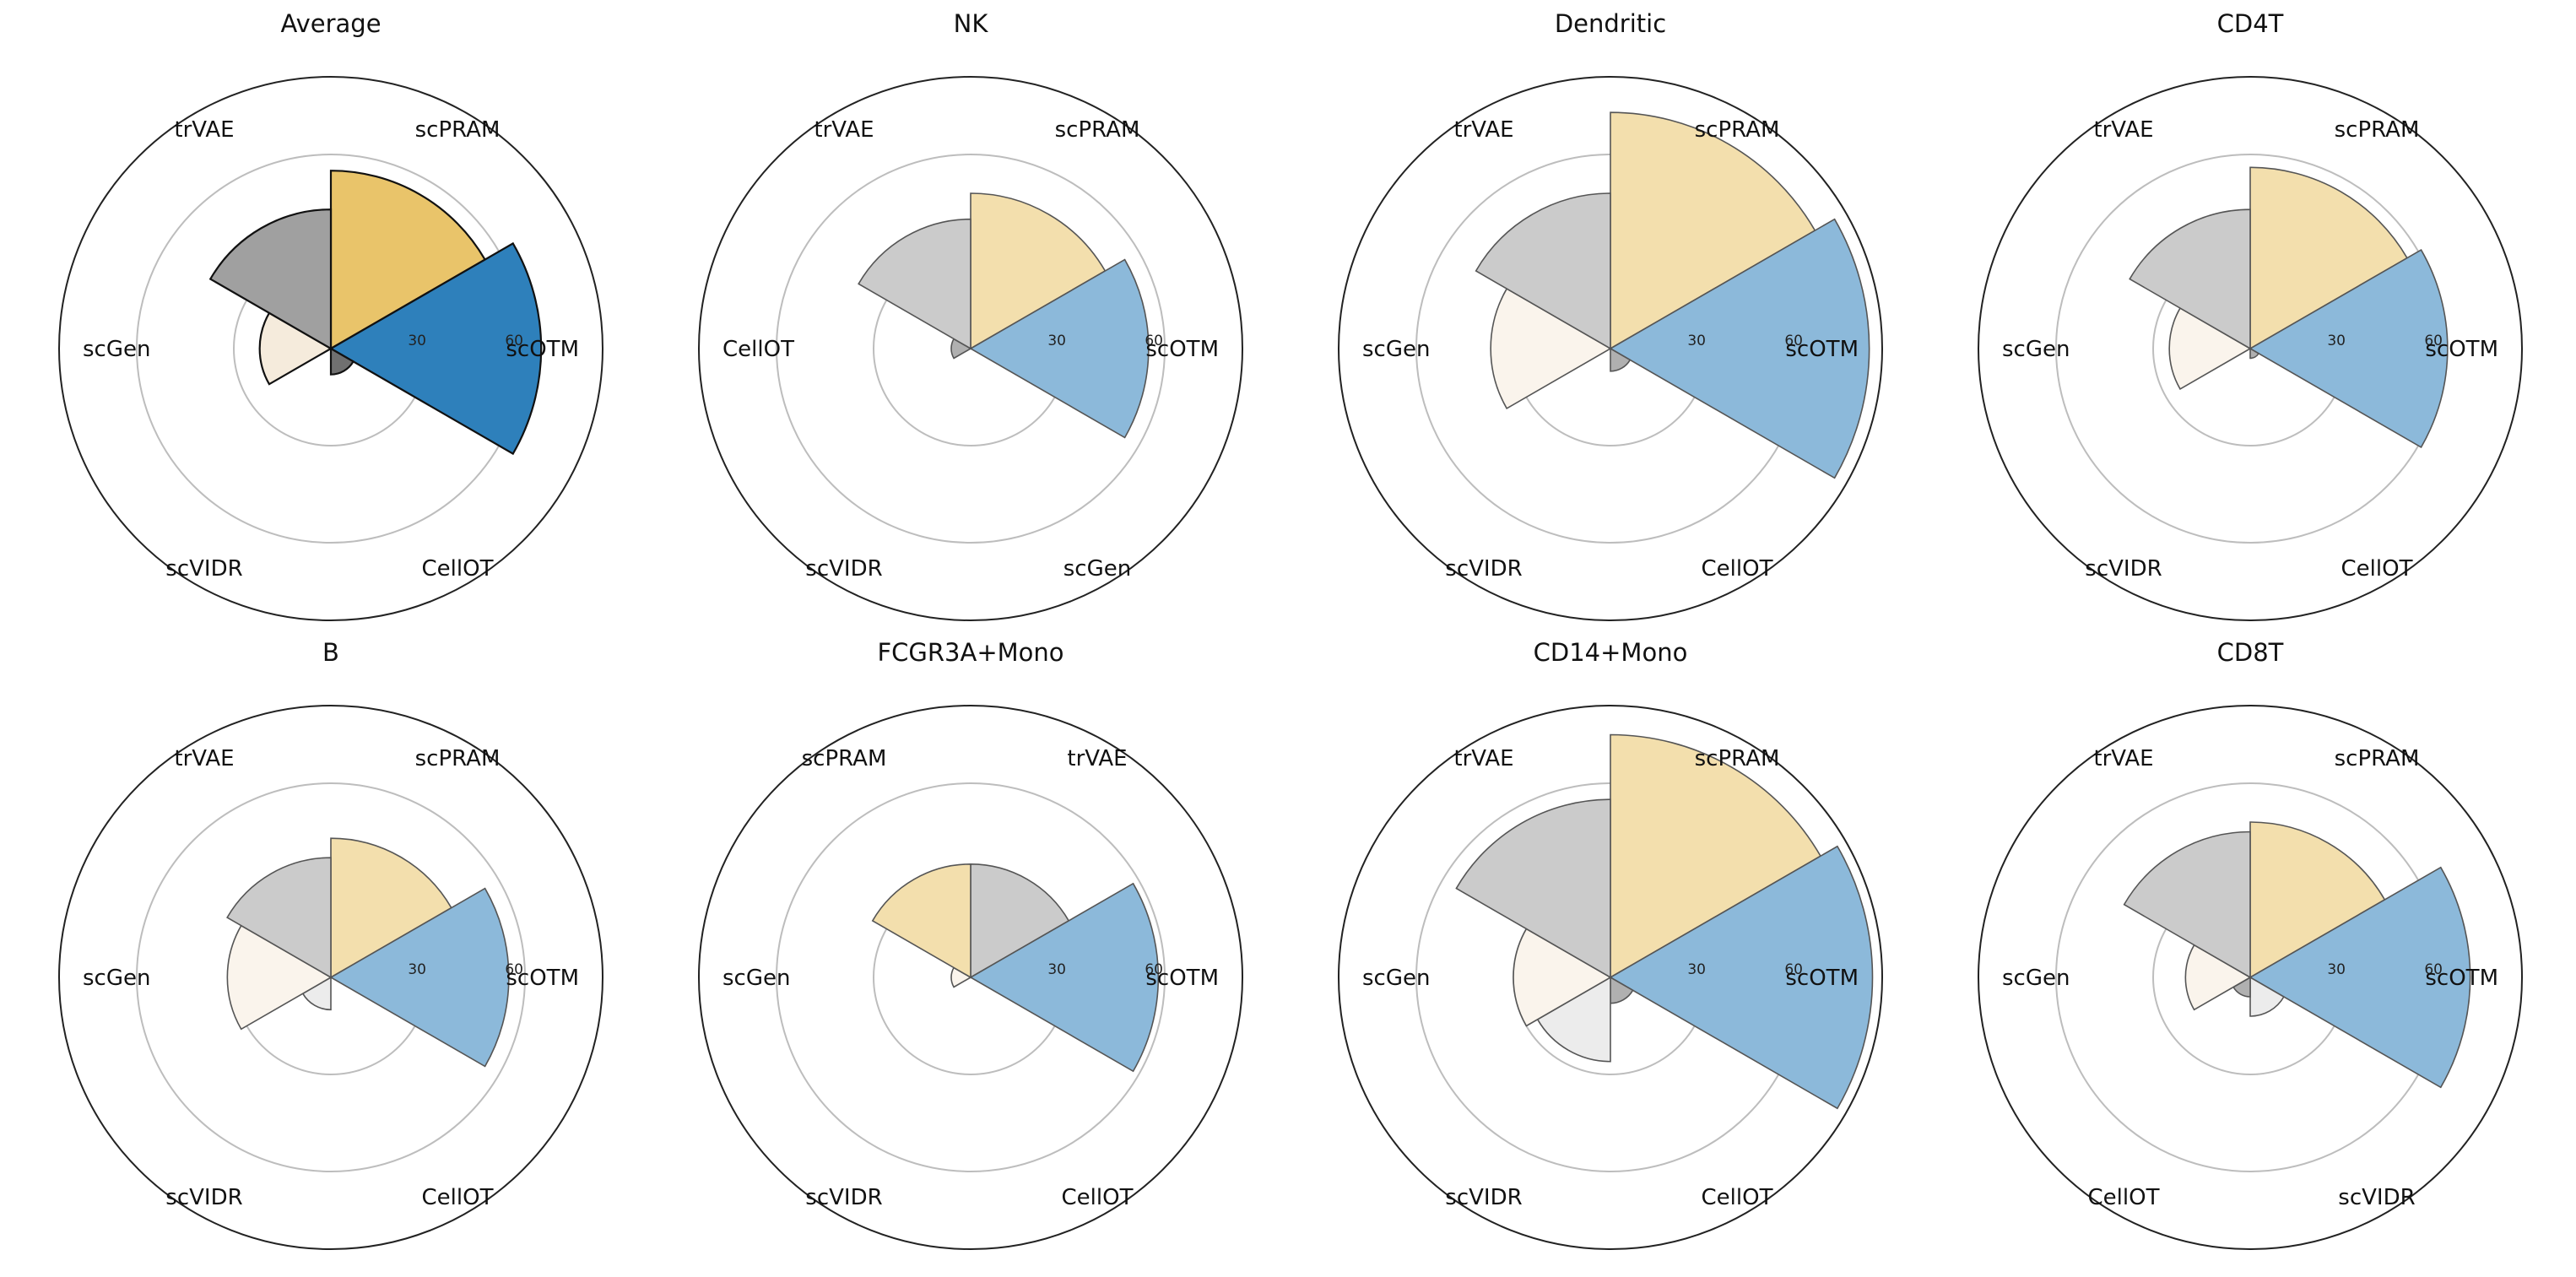 The height and width of the screenshot is (1277, 2576). Describe the element at coordinates (2250, 24) in the screenshot. I see `panel-title: CD4T` at that location.